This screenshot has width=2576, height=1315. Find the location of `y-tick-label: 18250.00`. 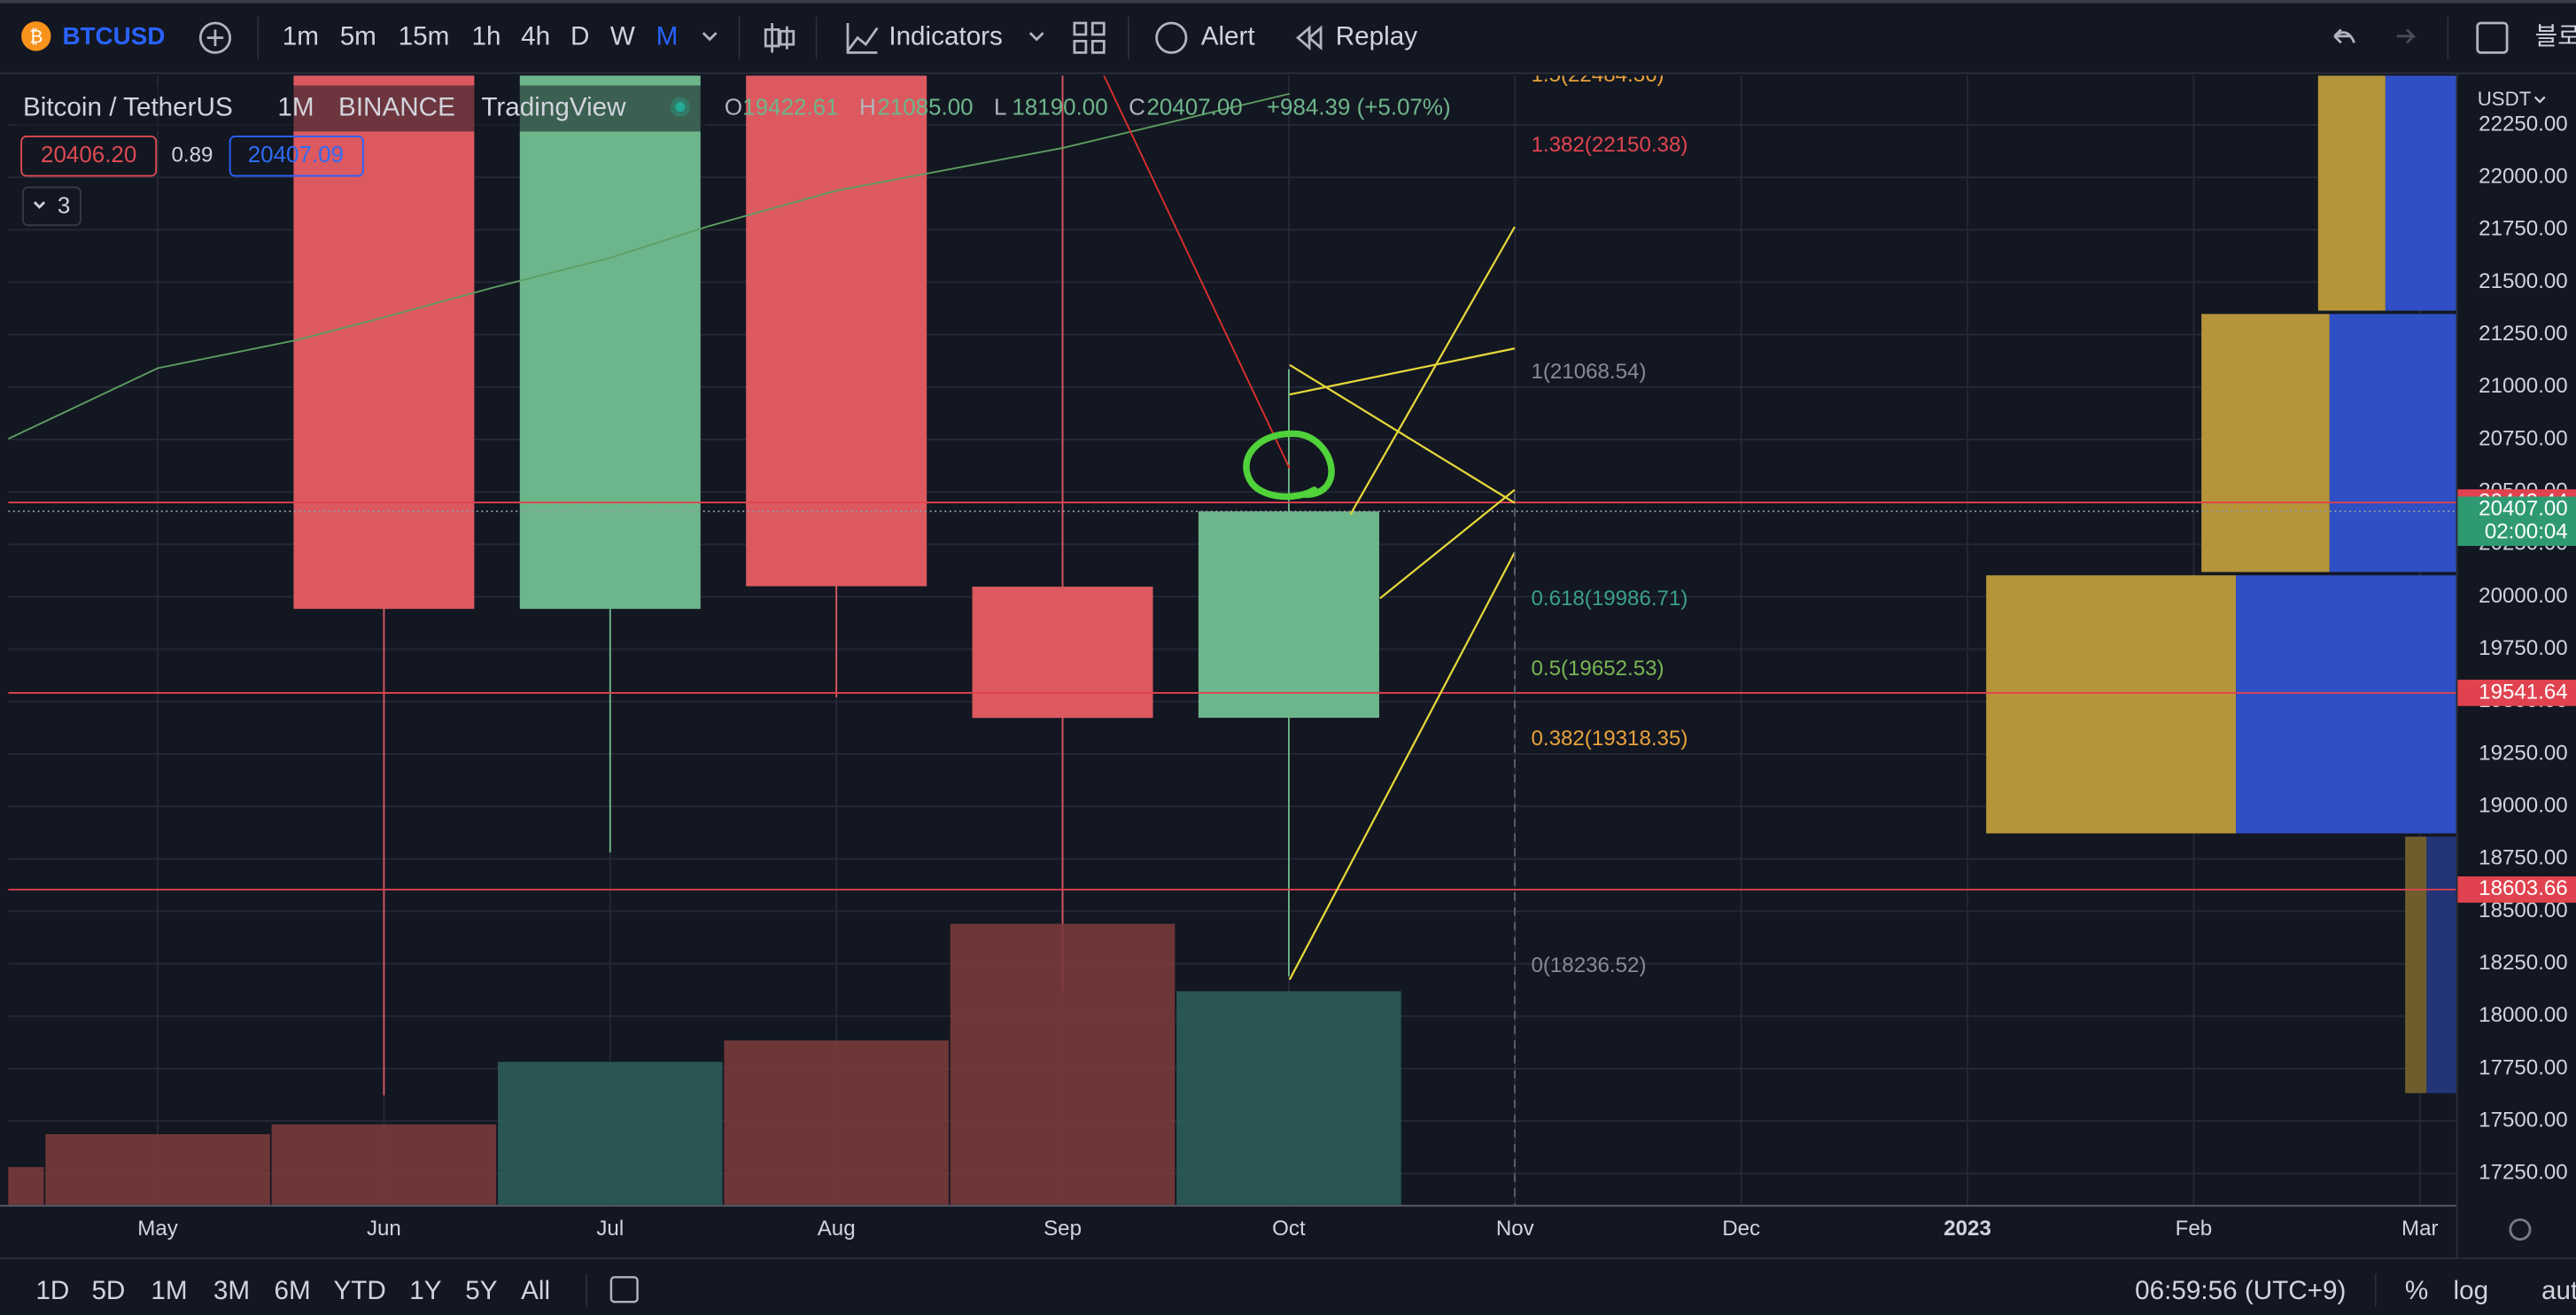

y-tick-label: 18250.00 is located at coordinates (2523, 963).